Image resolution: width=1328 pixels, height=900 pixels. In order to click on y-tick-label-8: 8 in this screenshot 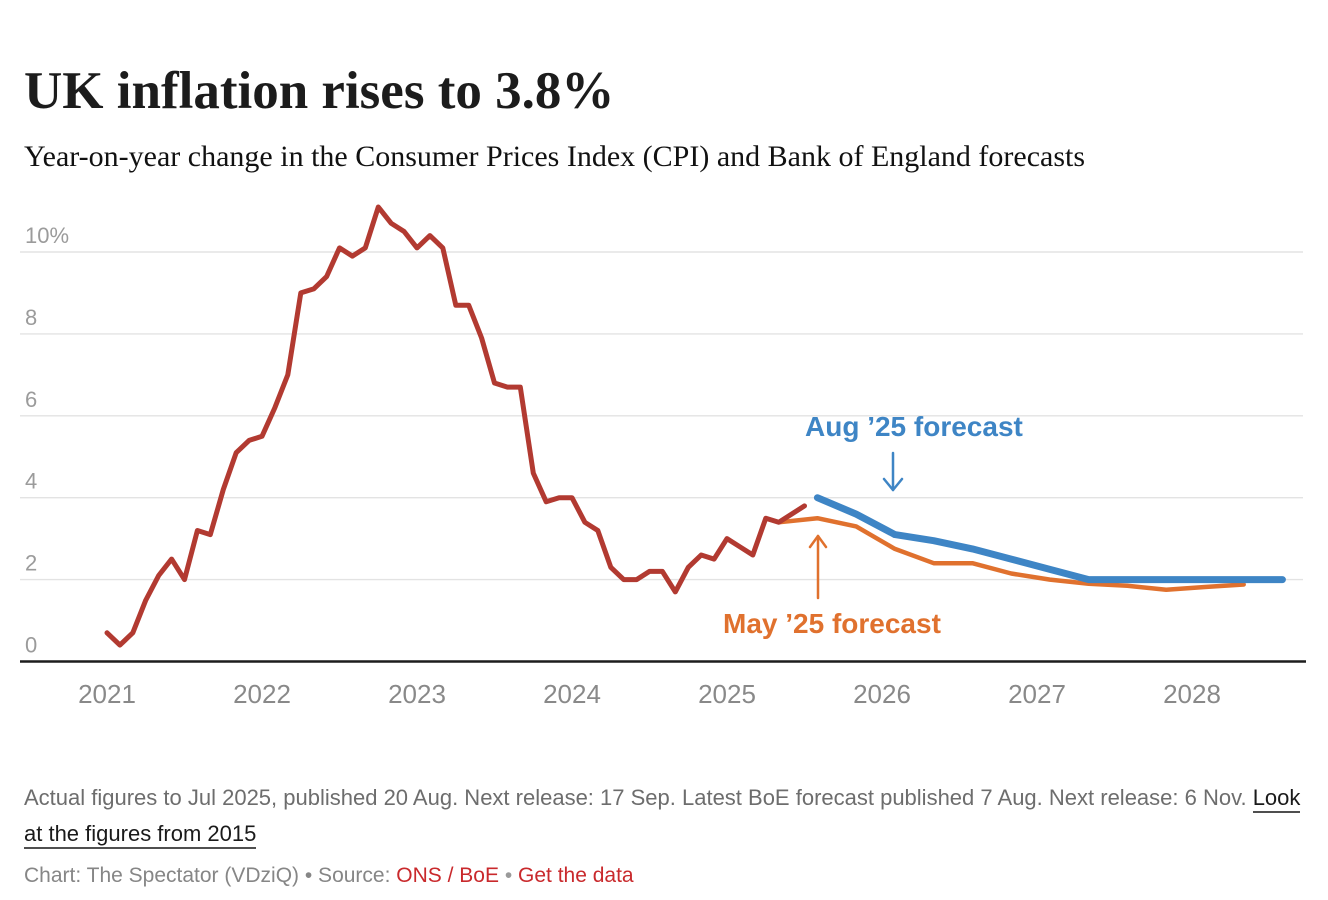, I will do `click(31, 317)`.